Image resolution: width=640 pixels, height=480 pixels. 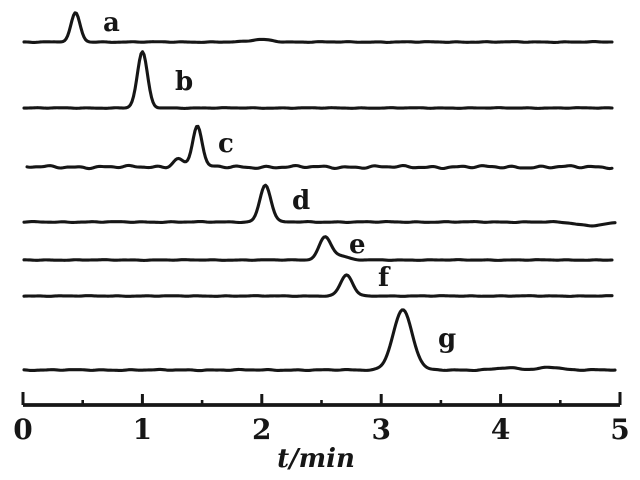 What do you see at coordinates (226, 144) in the screenshot?
I see `trace-label-c: c` at bounding box center [226, 144].